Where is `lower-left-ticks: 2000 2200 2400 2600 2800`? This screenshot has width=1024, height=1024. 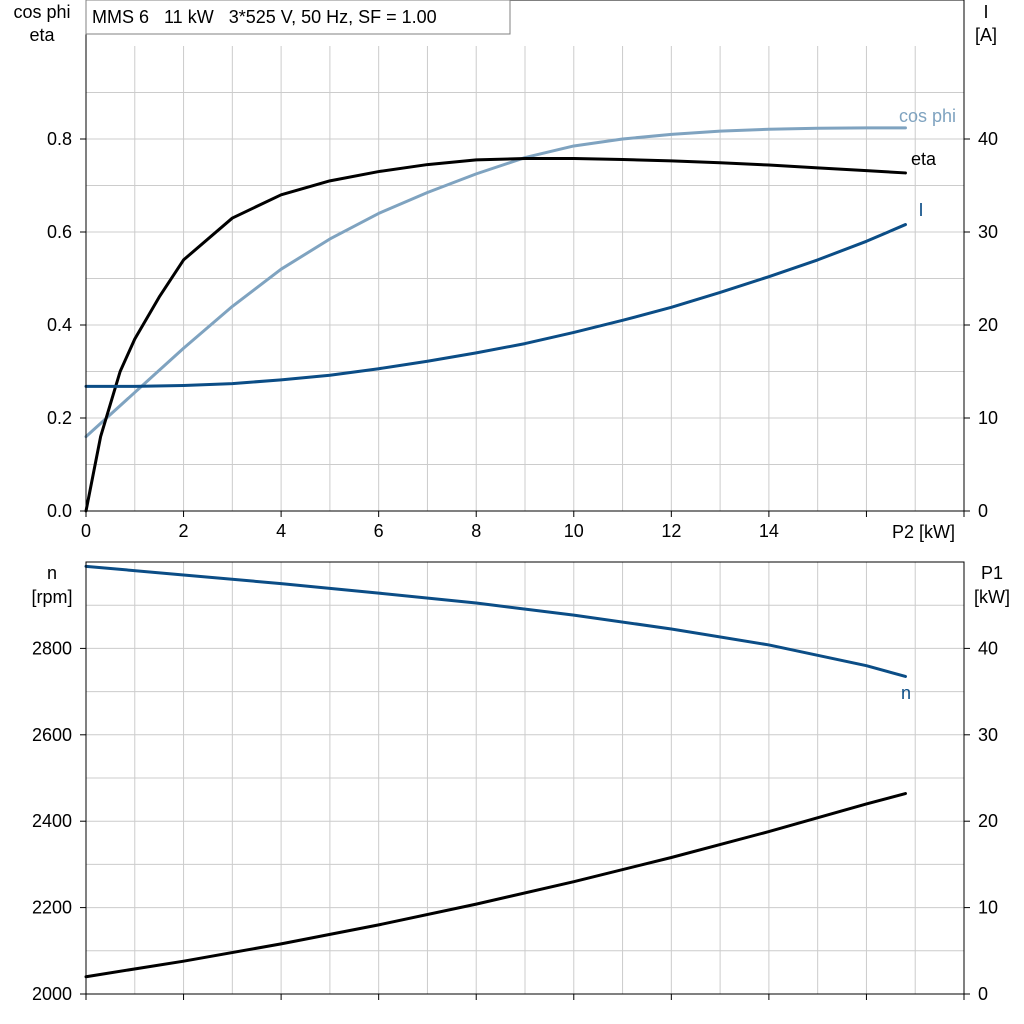
lower-left-ticks: 2000 2200 2400 2600 2800 is located at coordinates (59, 821).